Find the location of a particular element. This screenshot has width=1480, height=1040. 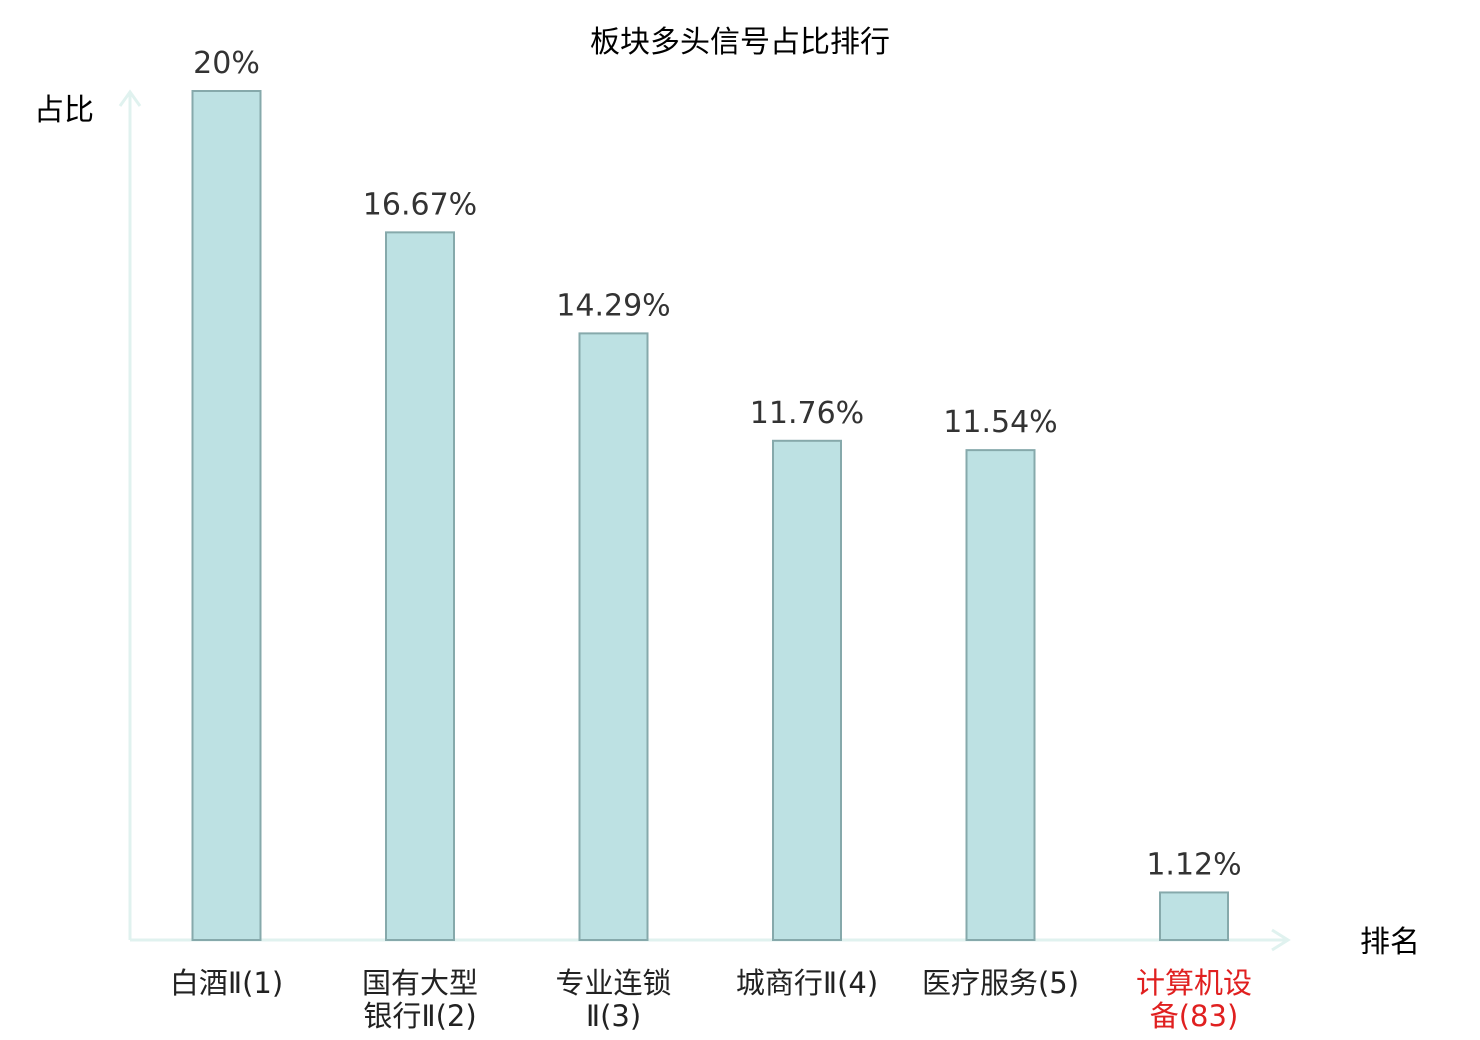

x-axis-label: 排名 is located at coordinates (1390, 942).